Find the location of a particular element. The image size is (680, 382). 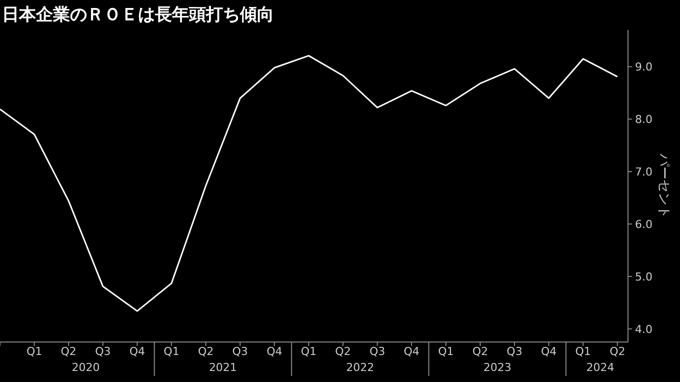

y-axis-title: パーセント is located at coordinates (663, 185).